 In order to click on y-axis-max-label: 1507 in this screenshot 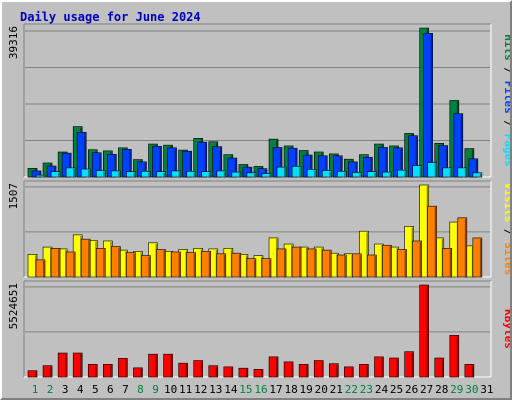, I will do `click(13, 196)`.